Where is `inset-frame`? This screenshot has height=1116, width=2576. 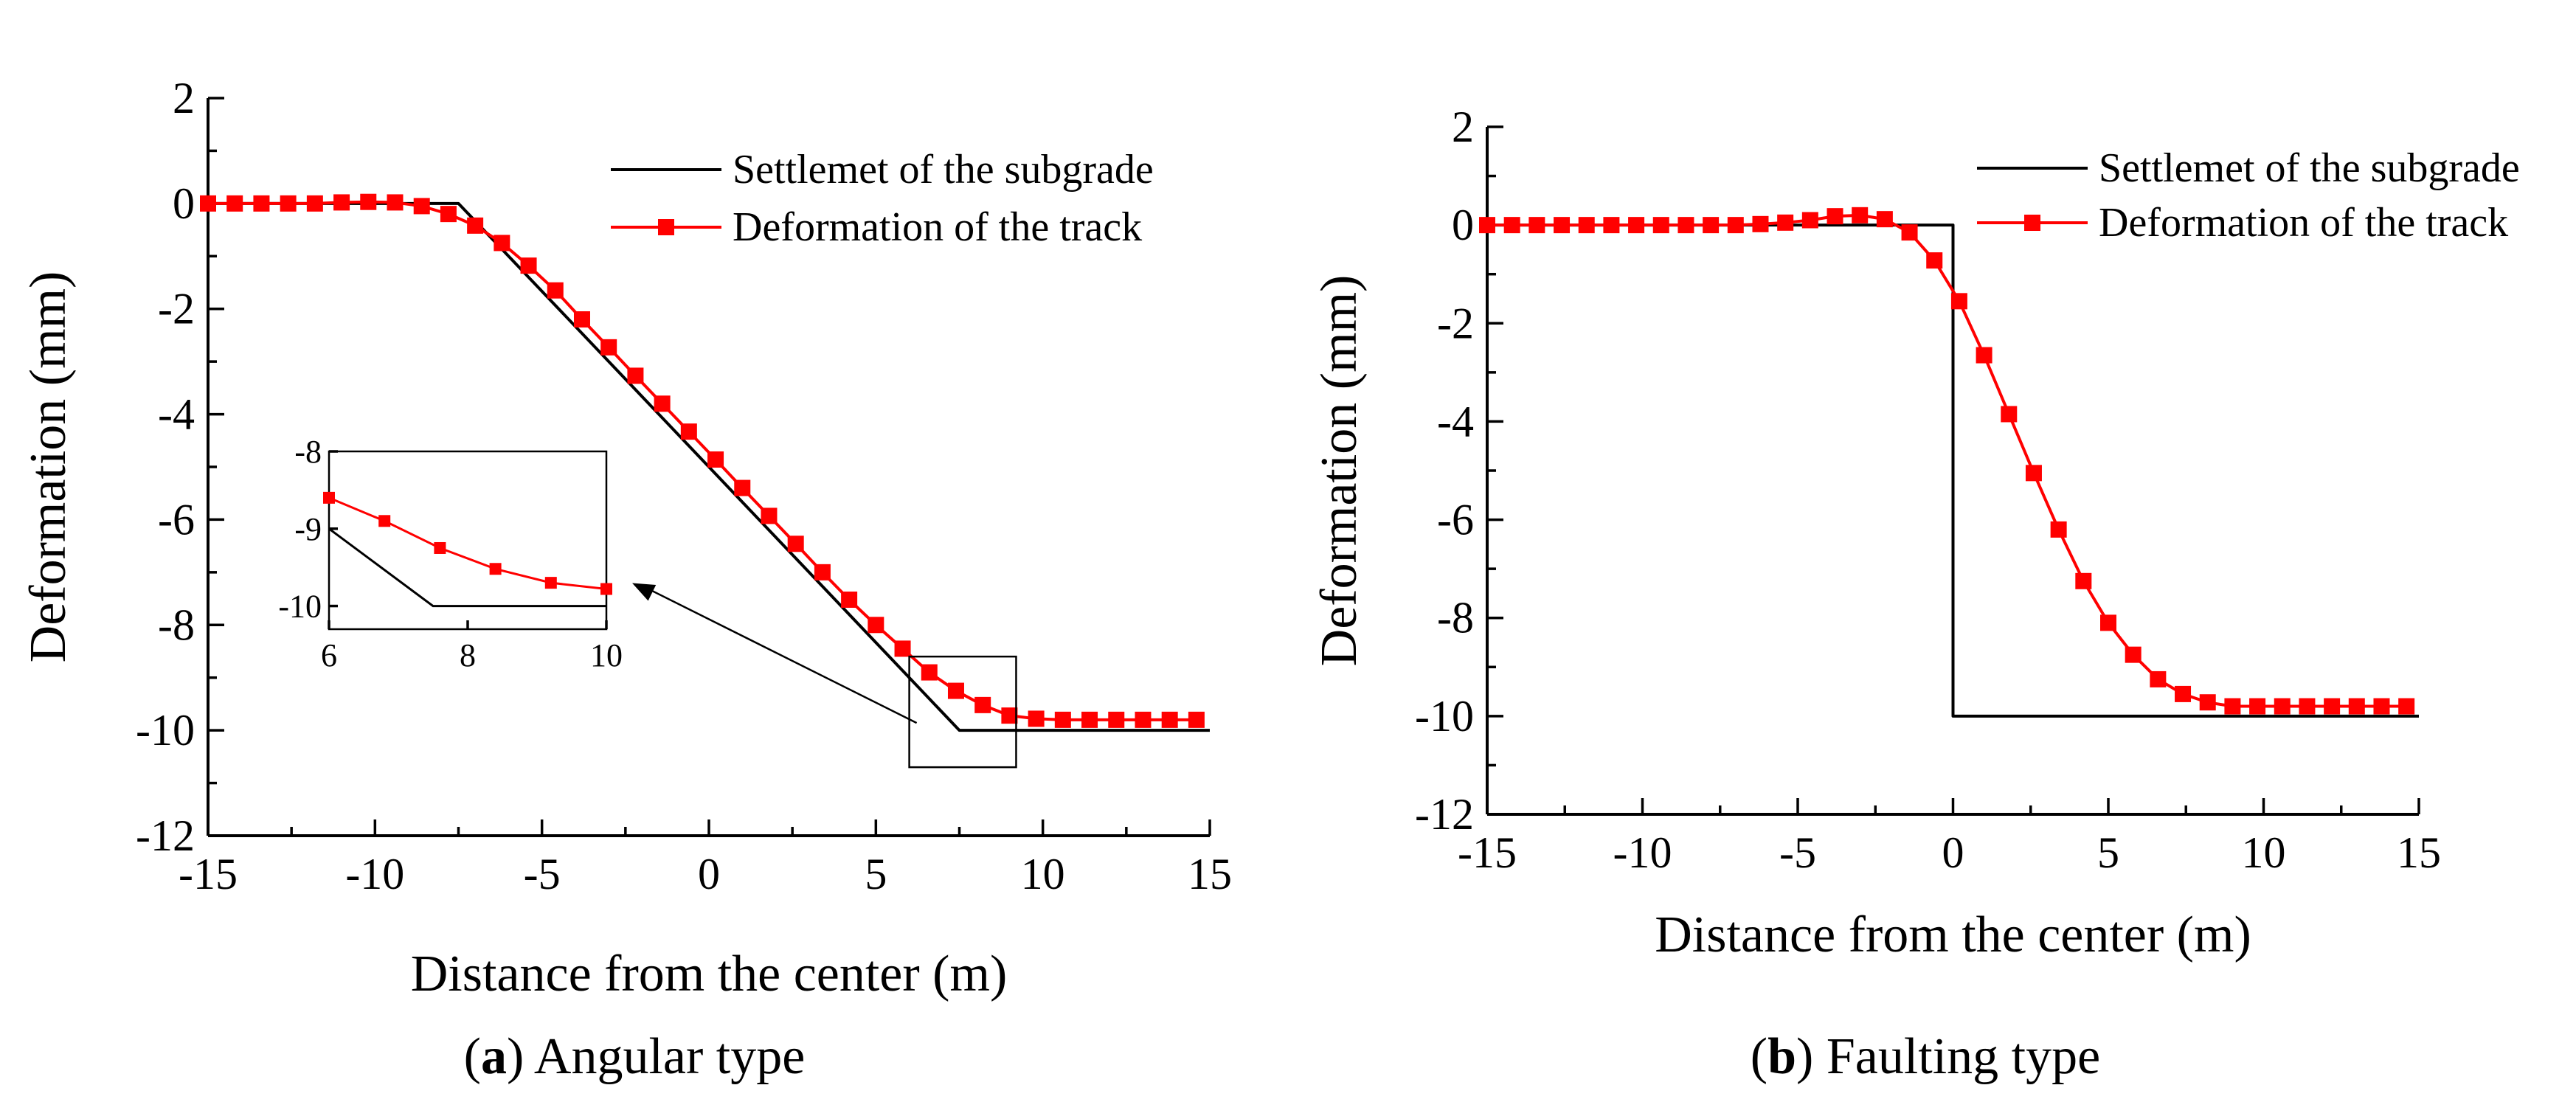
inset-frame is located at coordinates (468, 540).